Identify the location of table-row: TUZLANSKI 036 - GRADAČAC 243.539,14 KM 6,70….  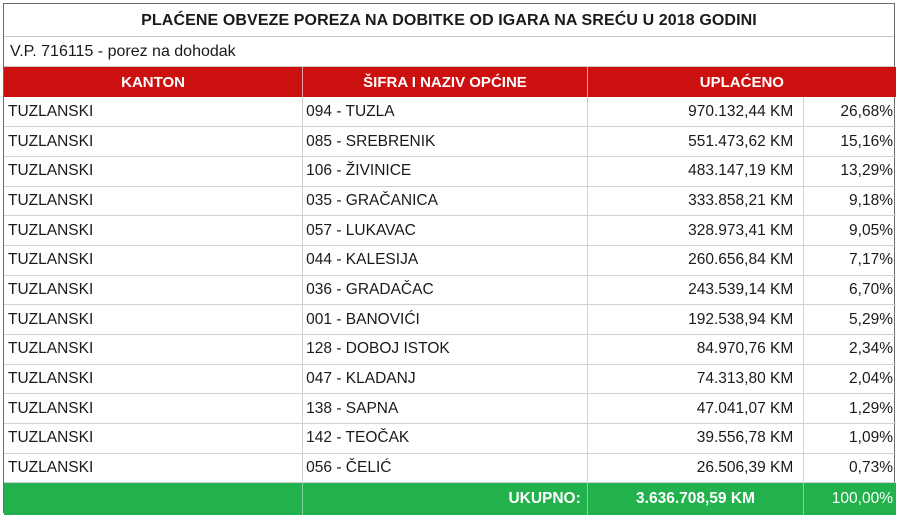
(450, 290).